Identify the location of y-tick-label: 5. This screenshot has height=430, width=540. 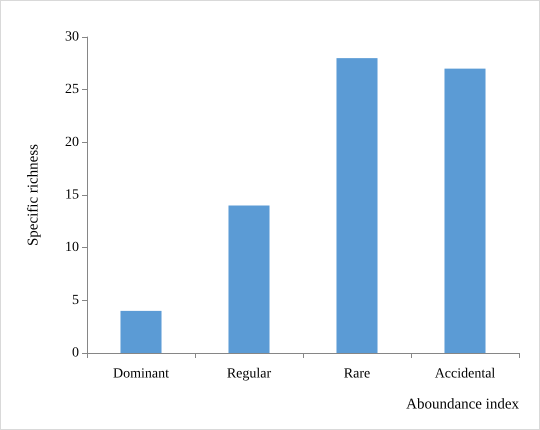
(75, 300).